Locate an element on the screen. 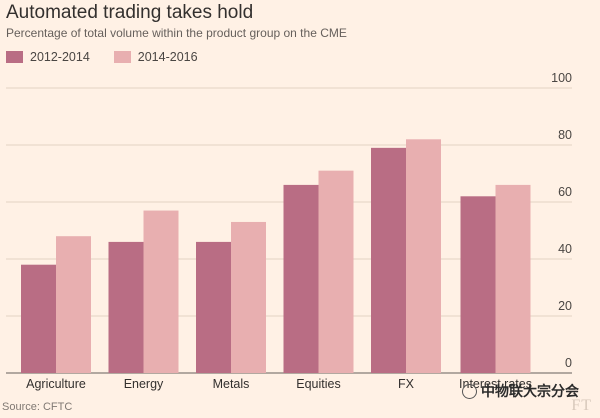 The height and width of the screenshot is (418, 600). ft-logo: FT is located at coordinates (581, 405).